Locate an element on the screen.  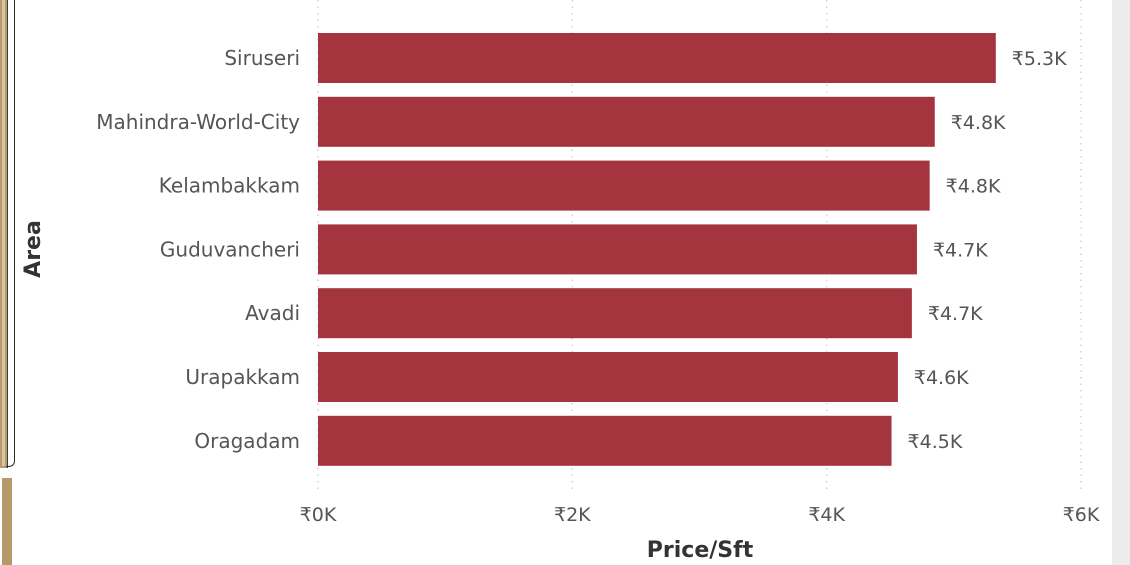
y-axis-title: Area is located at coordinates (33, 249).